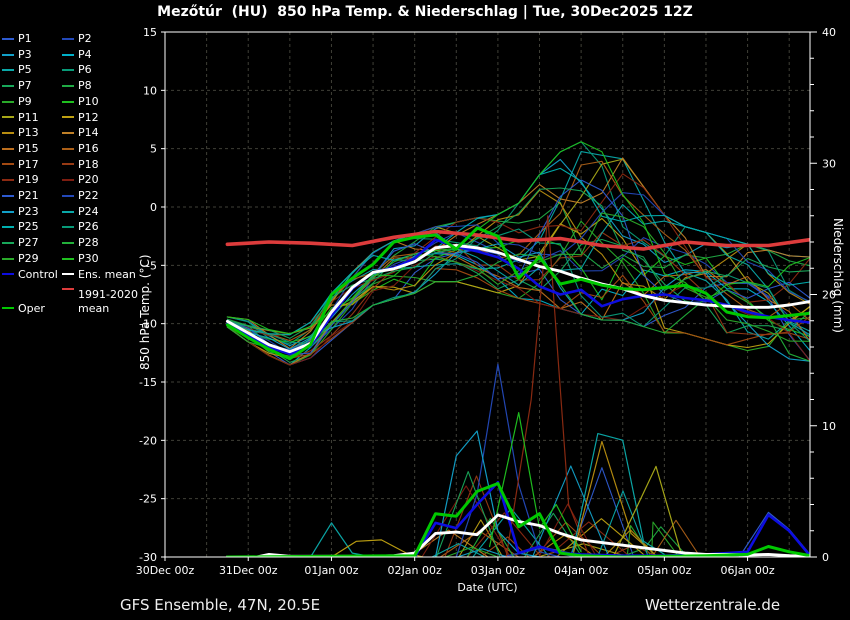 This screenshot has width=850, height=620. I want to click on legend-row: P7 P8, so click(79, 86).